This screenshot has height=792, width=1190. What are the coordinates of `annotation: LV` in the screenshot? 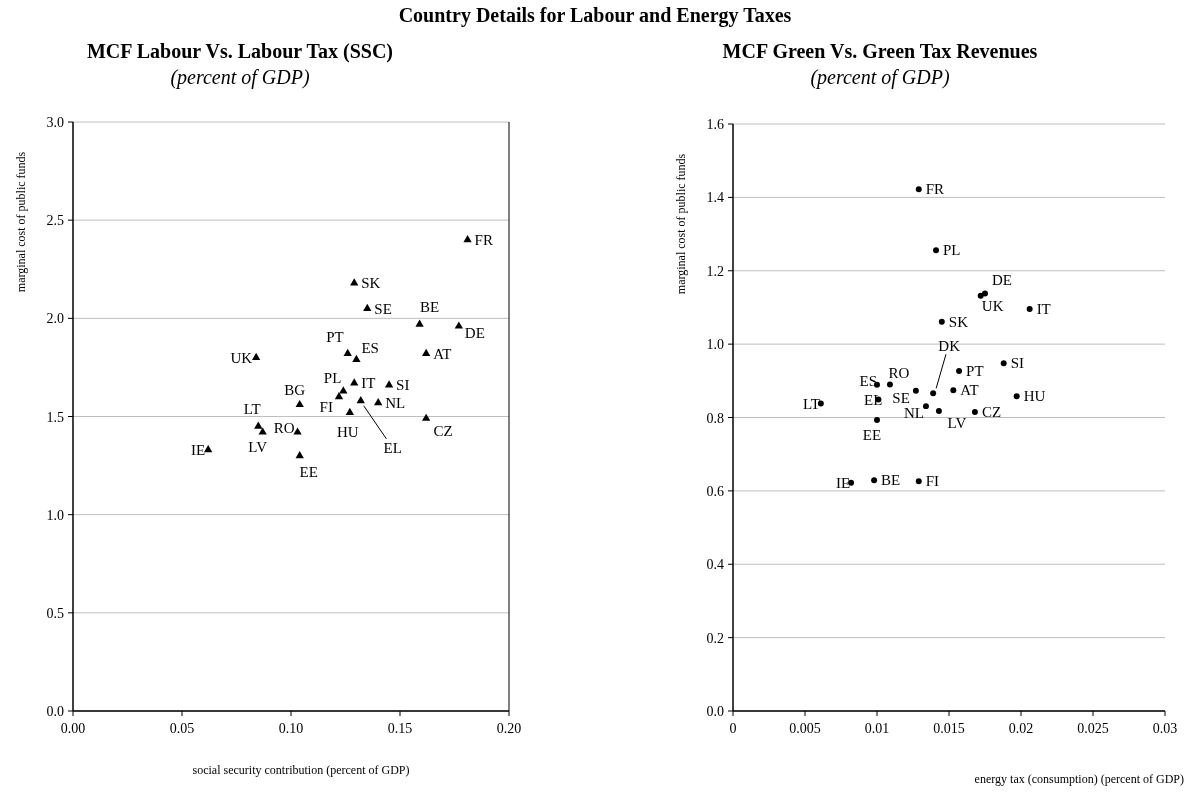 It's located at (258, 447).